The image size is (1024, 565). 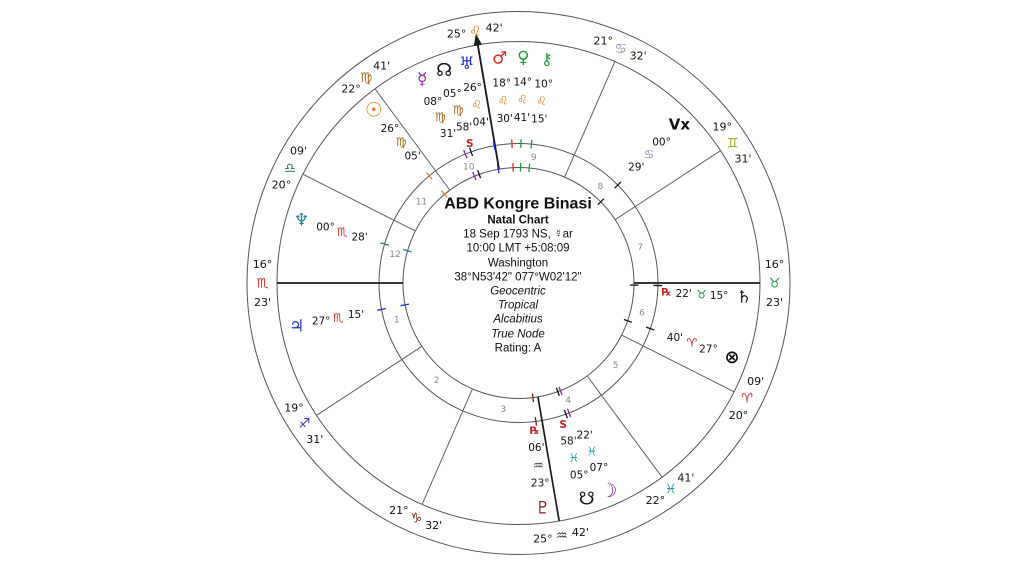 What do you see at coordinates (262, 302) in the screenshot?
I see `cusp-1-minutes: 23'` at bounding box center [262, 302].